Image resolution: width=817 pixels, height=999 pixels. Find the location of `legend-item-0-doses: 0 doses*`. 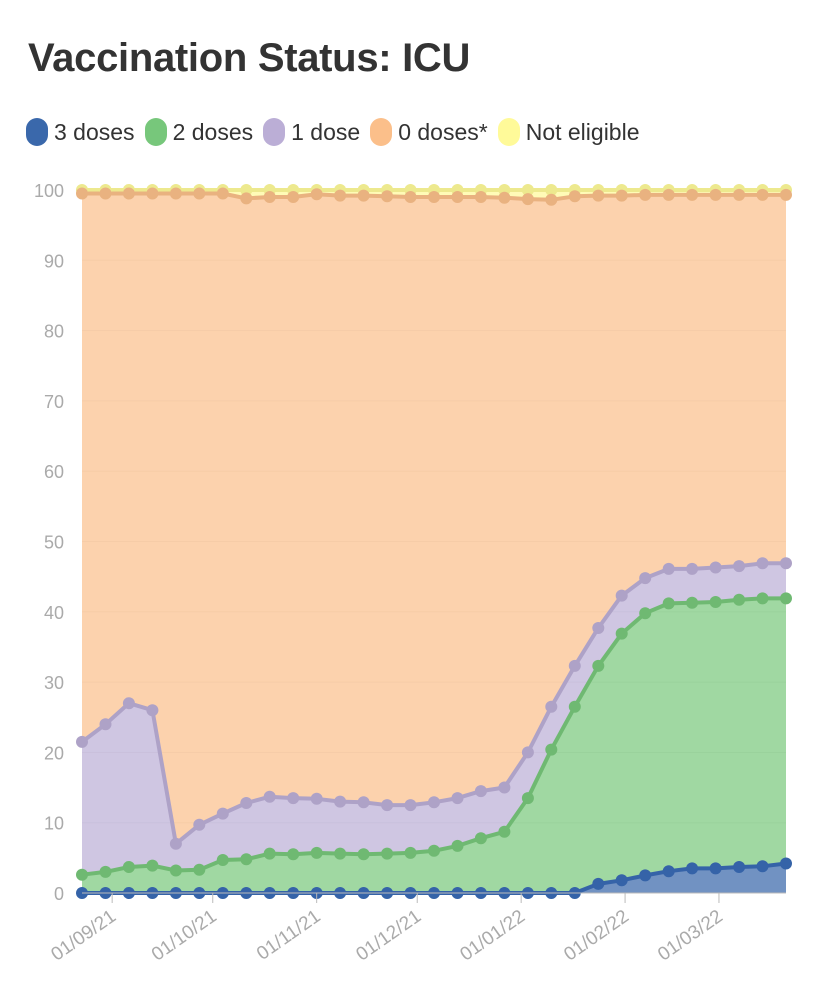

legend-item-0-doses: 0 doses* is located at coordinates (429, 132).